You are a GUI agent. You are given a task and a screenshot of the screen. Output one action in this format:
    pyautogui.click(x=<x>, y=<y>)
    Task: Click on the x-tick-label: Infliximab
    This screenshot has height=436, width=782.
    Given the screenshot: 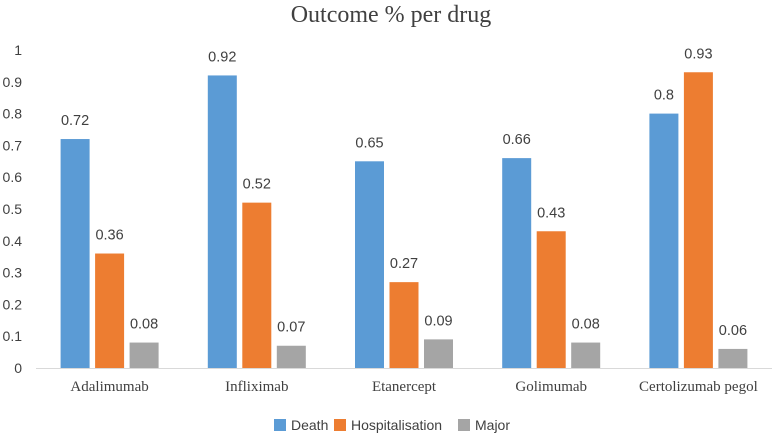 What is the action you would take?
    pyautogui.click(x=256, y=387)
    